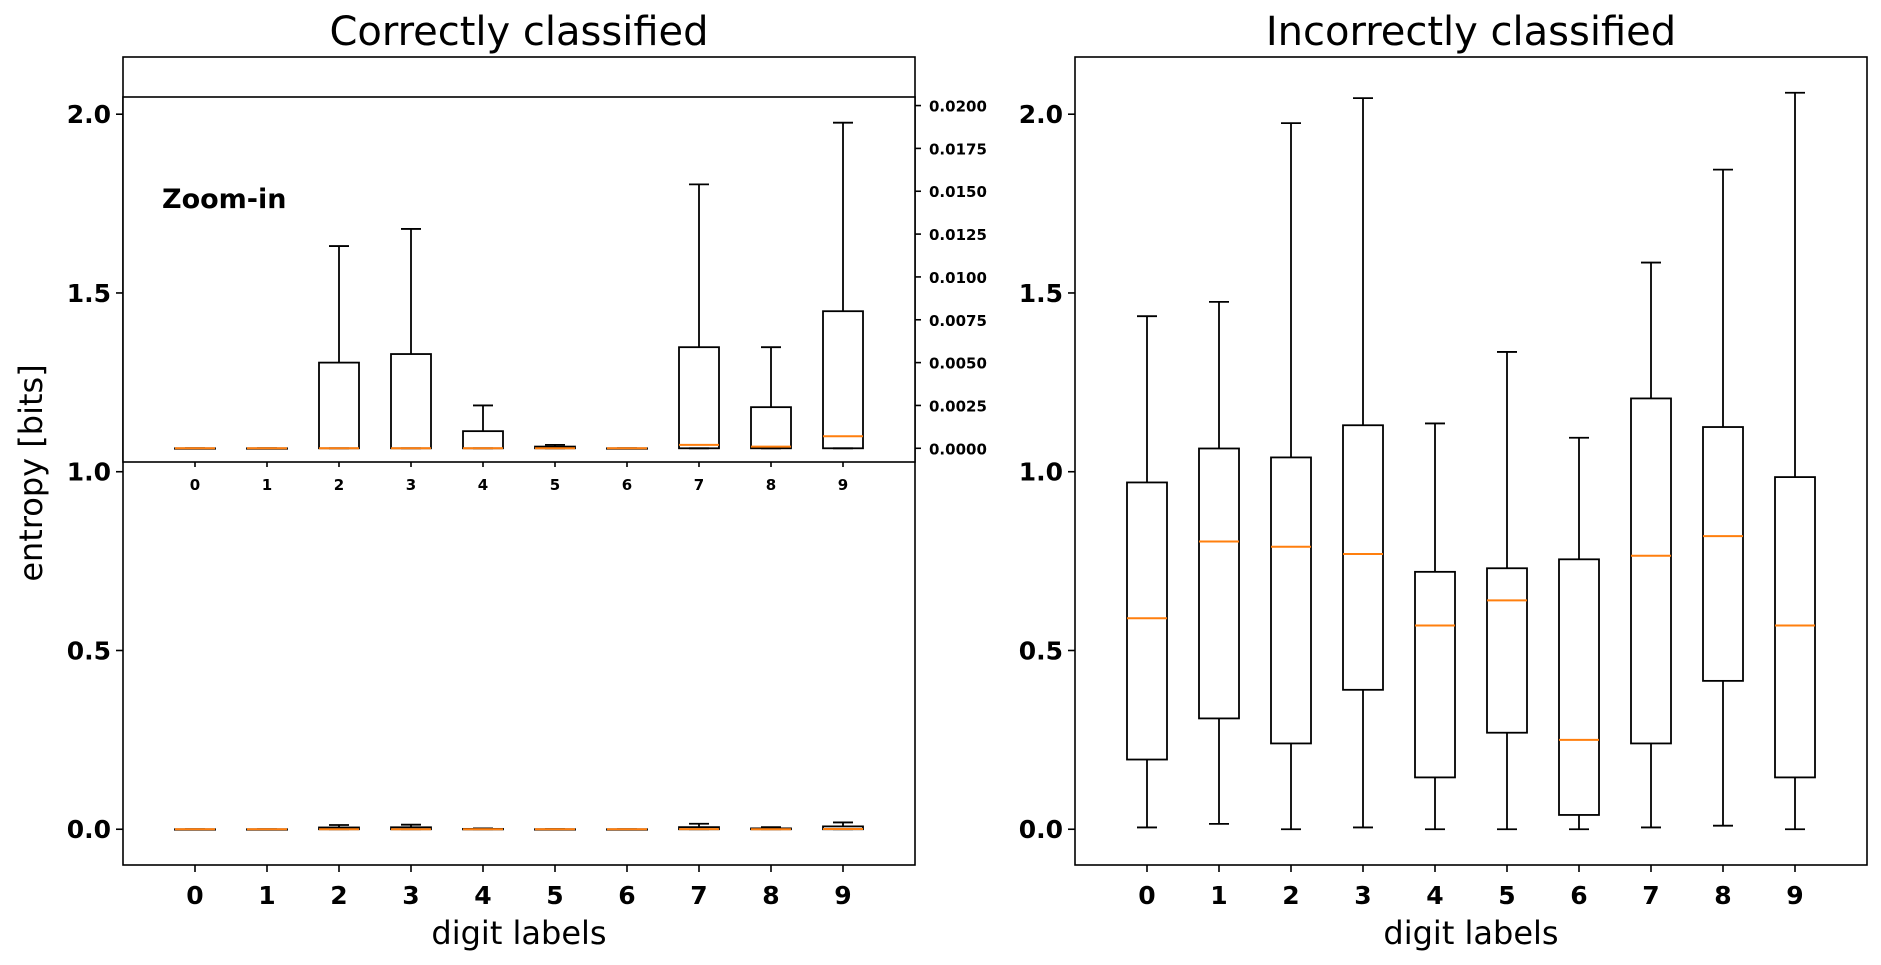 This screenshot has height=965, width=1881. What do you see at coordinates (771, 485) in the screenshot?
I see `inset-x-tick-label: 8` at bounding box center [771, 485].